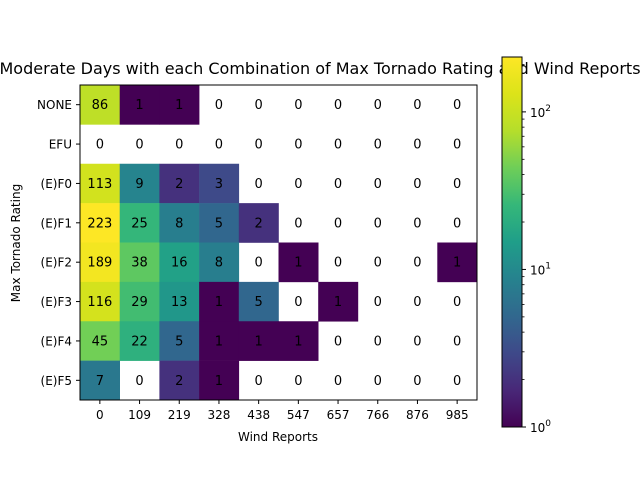 The width and height of the screenshot is (640, 484). Describe the element at coordinates (540, 269) in the screenshot. I see `colorbar-tick-label: 10¹` at that location.